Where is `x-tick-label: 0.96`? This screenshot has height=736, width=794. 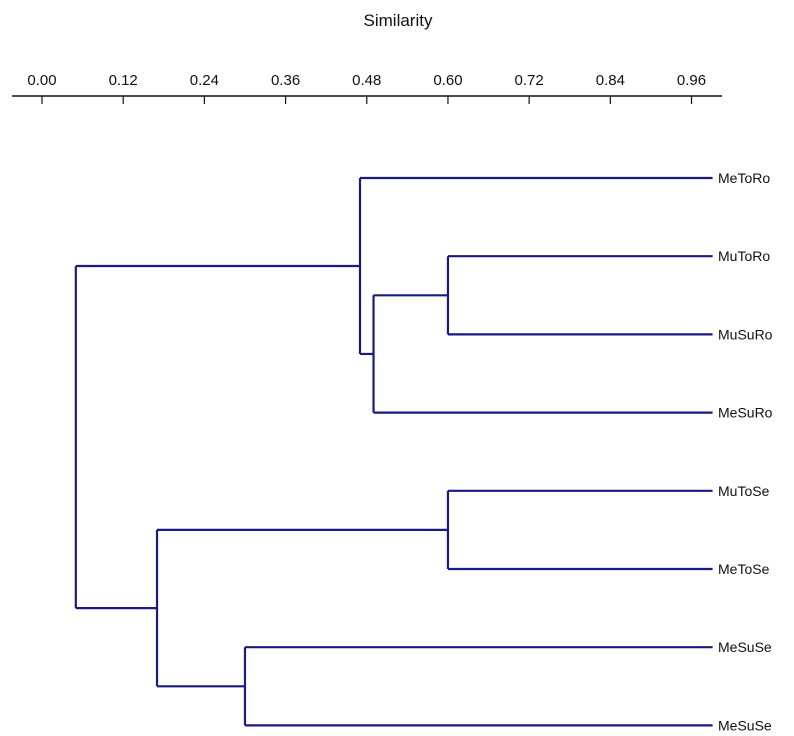
x-tick-label: 0.96 is located at coordinates (691, 80).